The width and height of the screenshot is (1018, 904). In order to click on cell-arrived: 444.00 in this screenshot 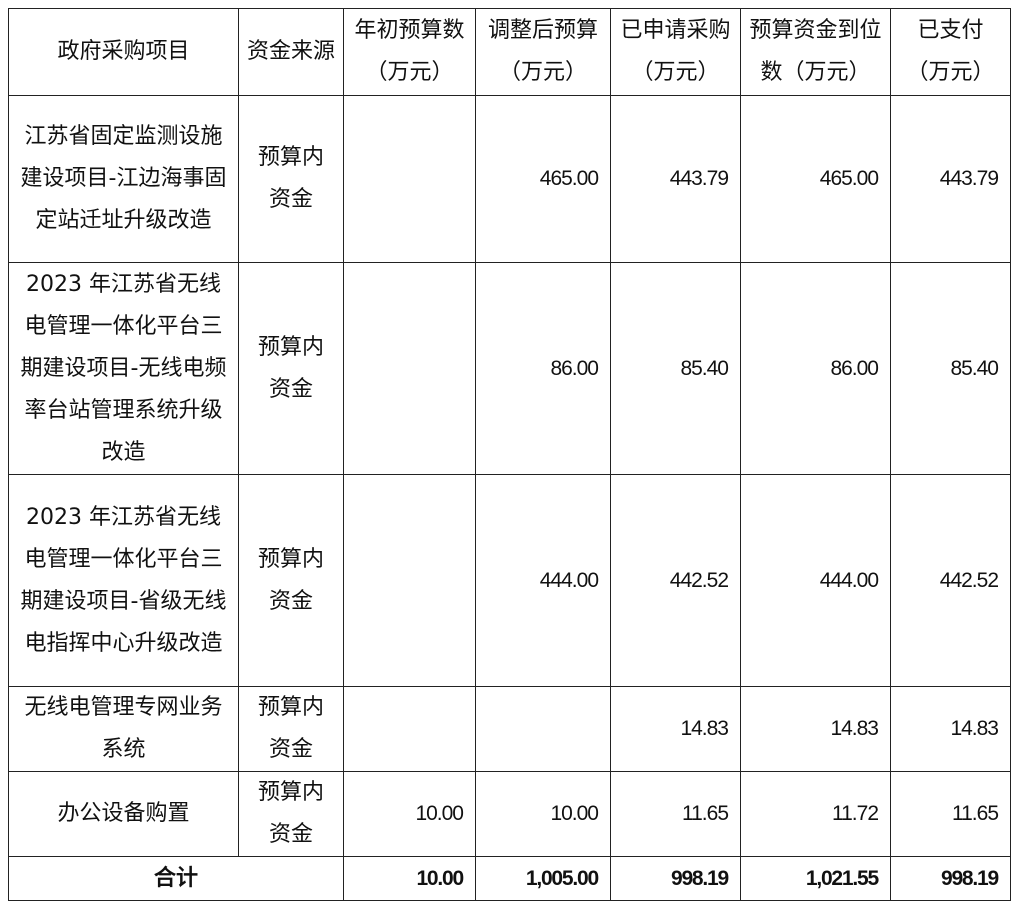, I will do `click(815, 580)`.